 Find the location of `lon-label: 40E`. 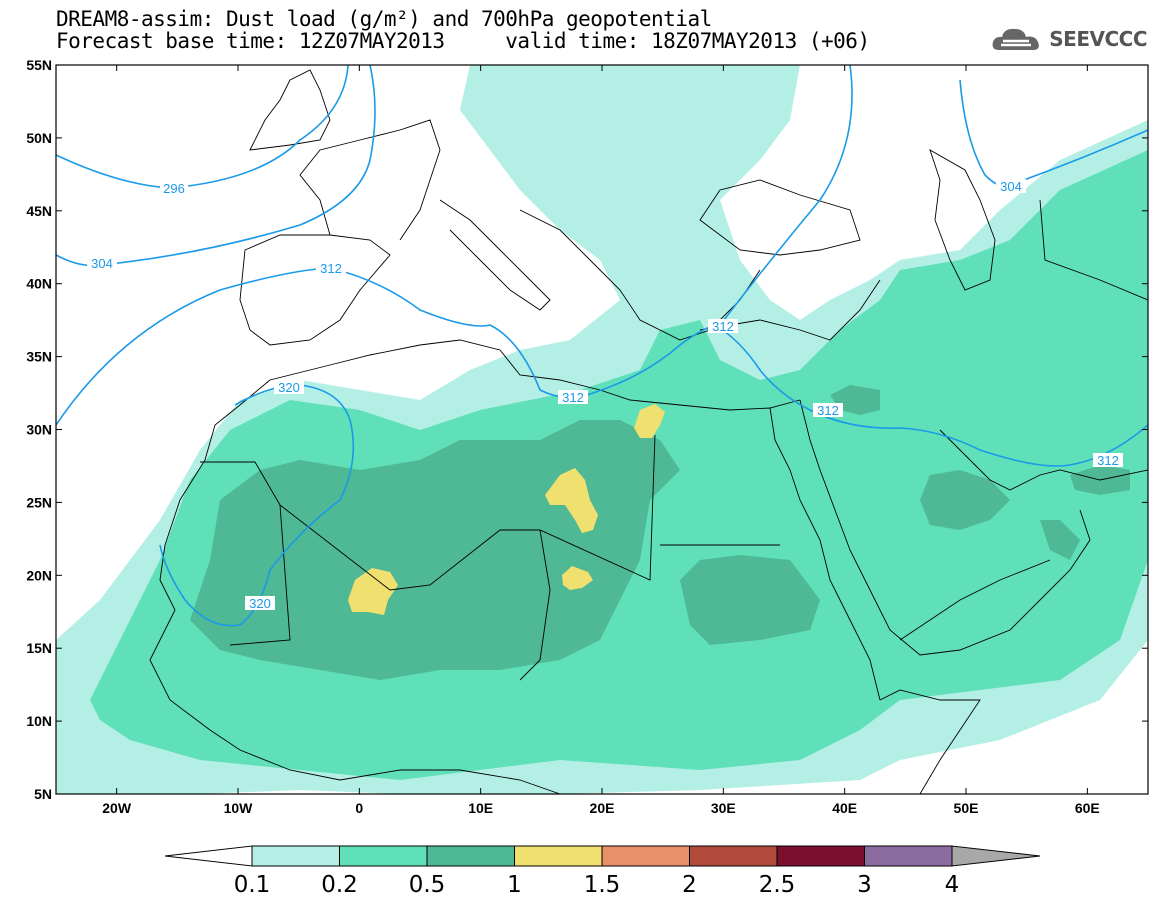

lon-label: 40E is located at coordinates (844, 808).